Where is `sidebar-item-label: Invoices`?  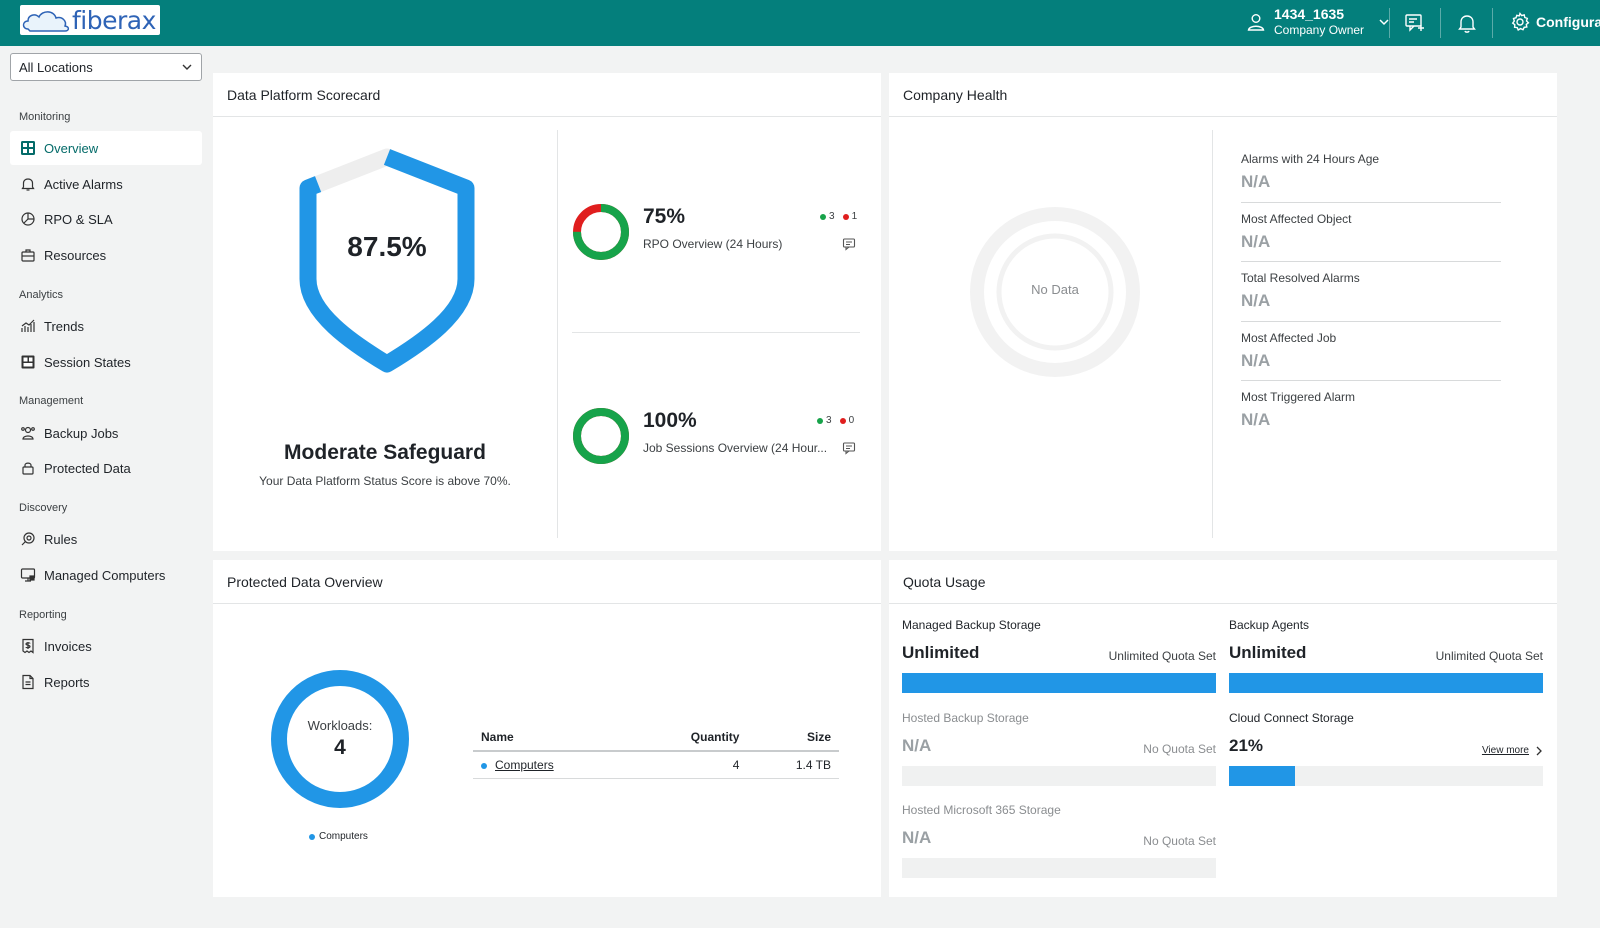
sidebar-item-label: Invoices is located at coordinates (68, 646).